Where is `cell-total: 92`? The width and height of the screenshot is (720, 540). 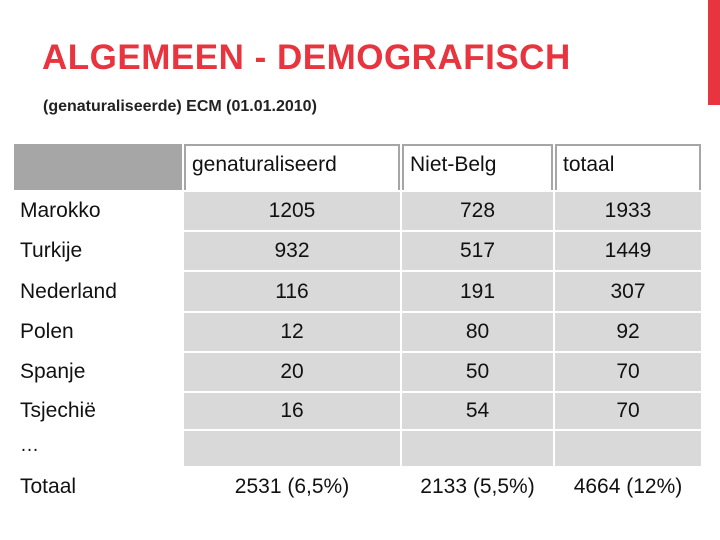
cell-total: 92 is located at coordinates (628, 332).